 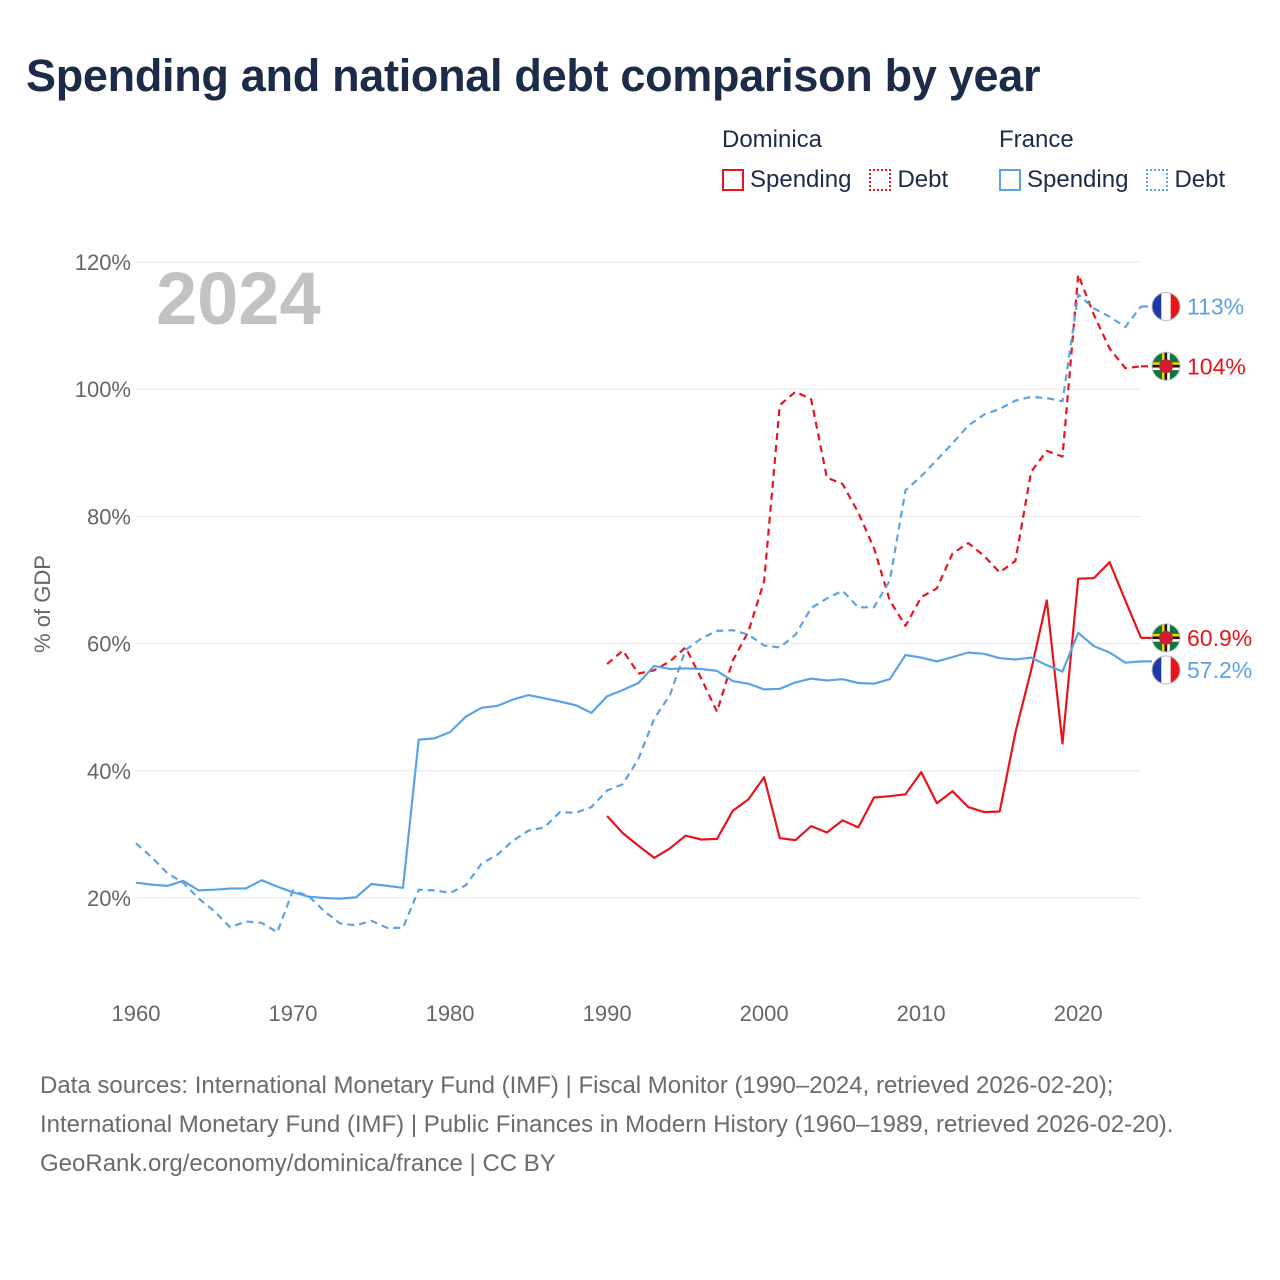 What do you see at coordinates (764, 1013) in the screenshot?
I see `x-tick-label: 2000` at bounding box center [764, 1013].